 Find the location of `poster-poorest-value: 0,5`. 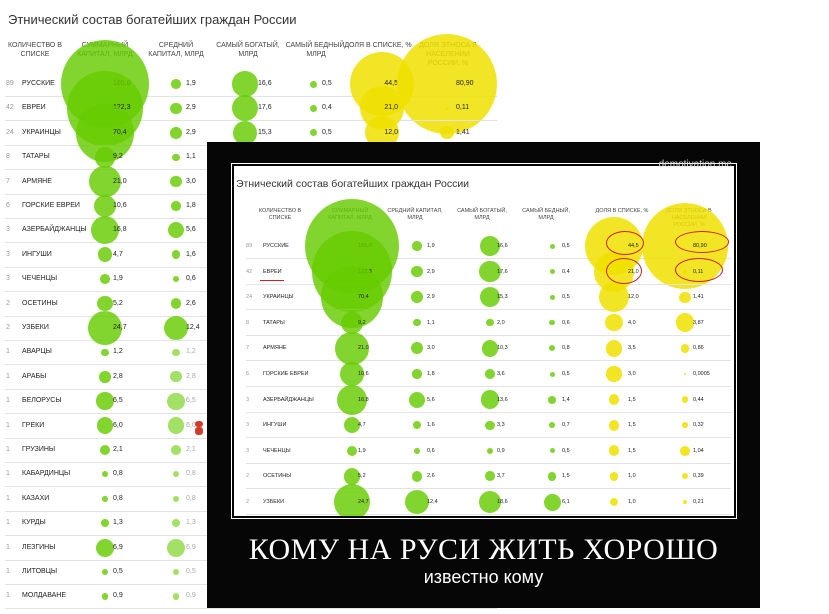

poster-poorest-value: 0,5 is located at coordinates (566, 450).